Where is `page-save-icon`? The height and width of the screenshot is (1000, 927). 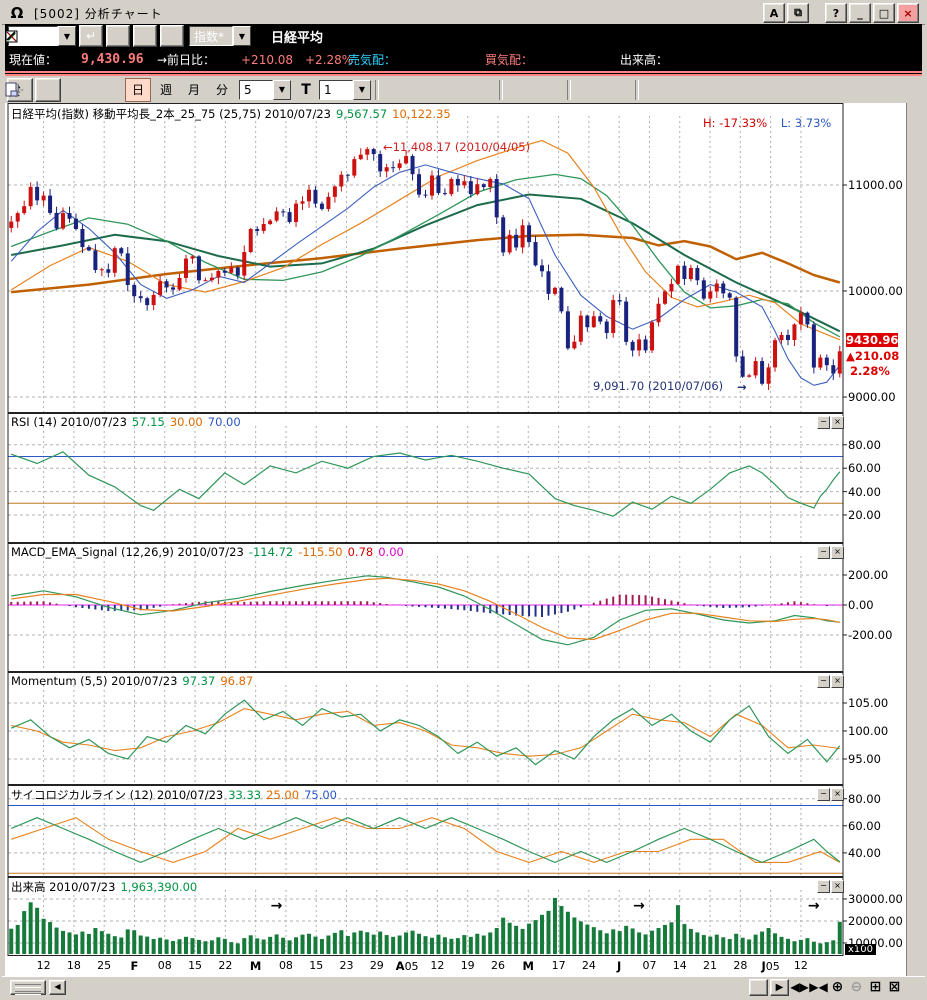
page-save-icon is located at coordinates (47, 90).